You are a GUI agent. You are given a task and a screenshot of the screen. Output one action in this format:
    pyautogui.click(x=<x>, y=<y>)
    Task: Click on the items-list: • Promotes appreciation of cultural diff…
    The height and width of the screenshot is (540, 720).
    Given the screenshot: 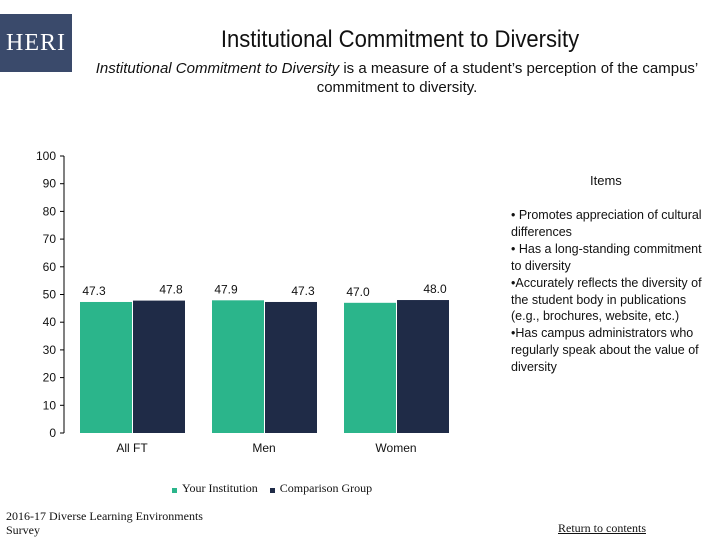 What is the action you would take?
    pyautogui.click(x=611, y=291)
    